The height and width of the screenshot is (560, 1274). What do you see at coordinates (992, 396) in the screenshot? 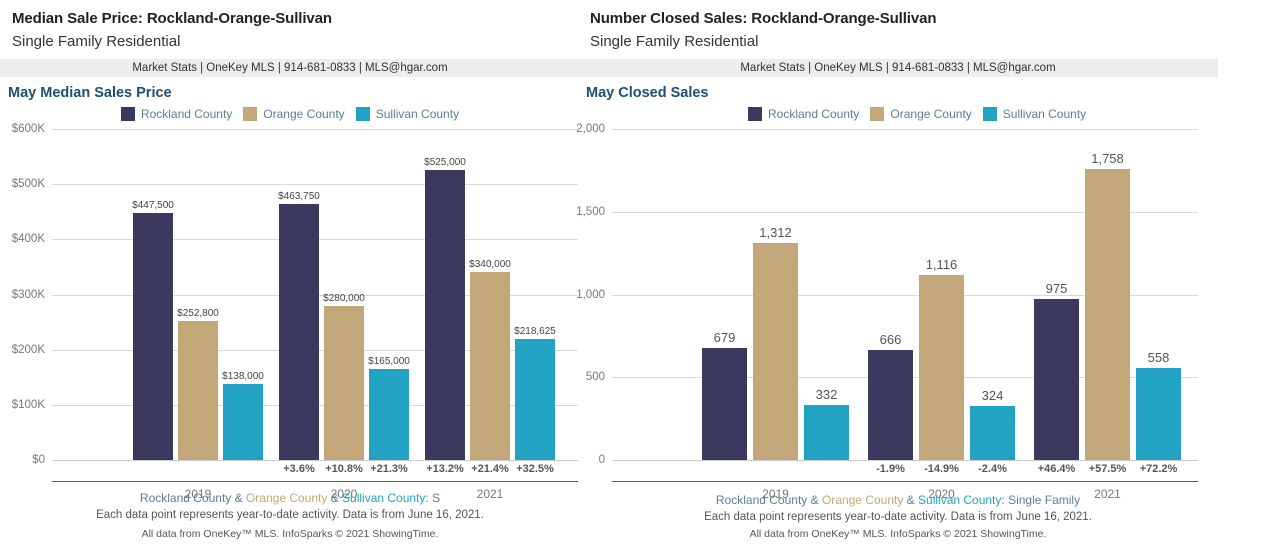
I see `bar-value-label: 324` at bounding box center [992, 396].